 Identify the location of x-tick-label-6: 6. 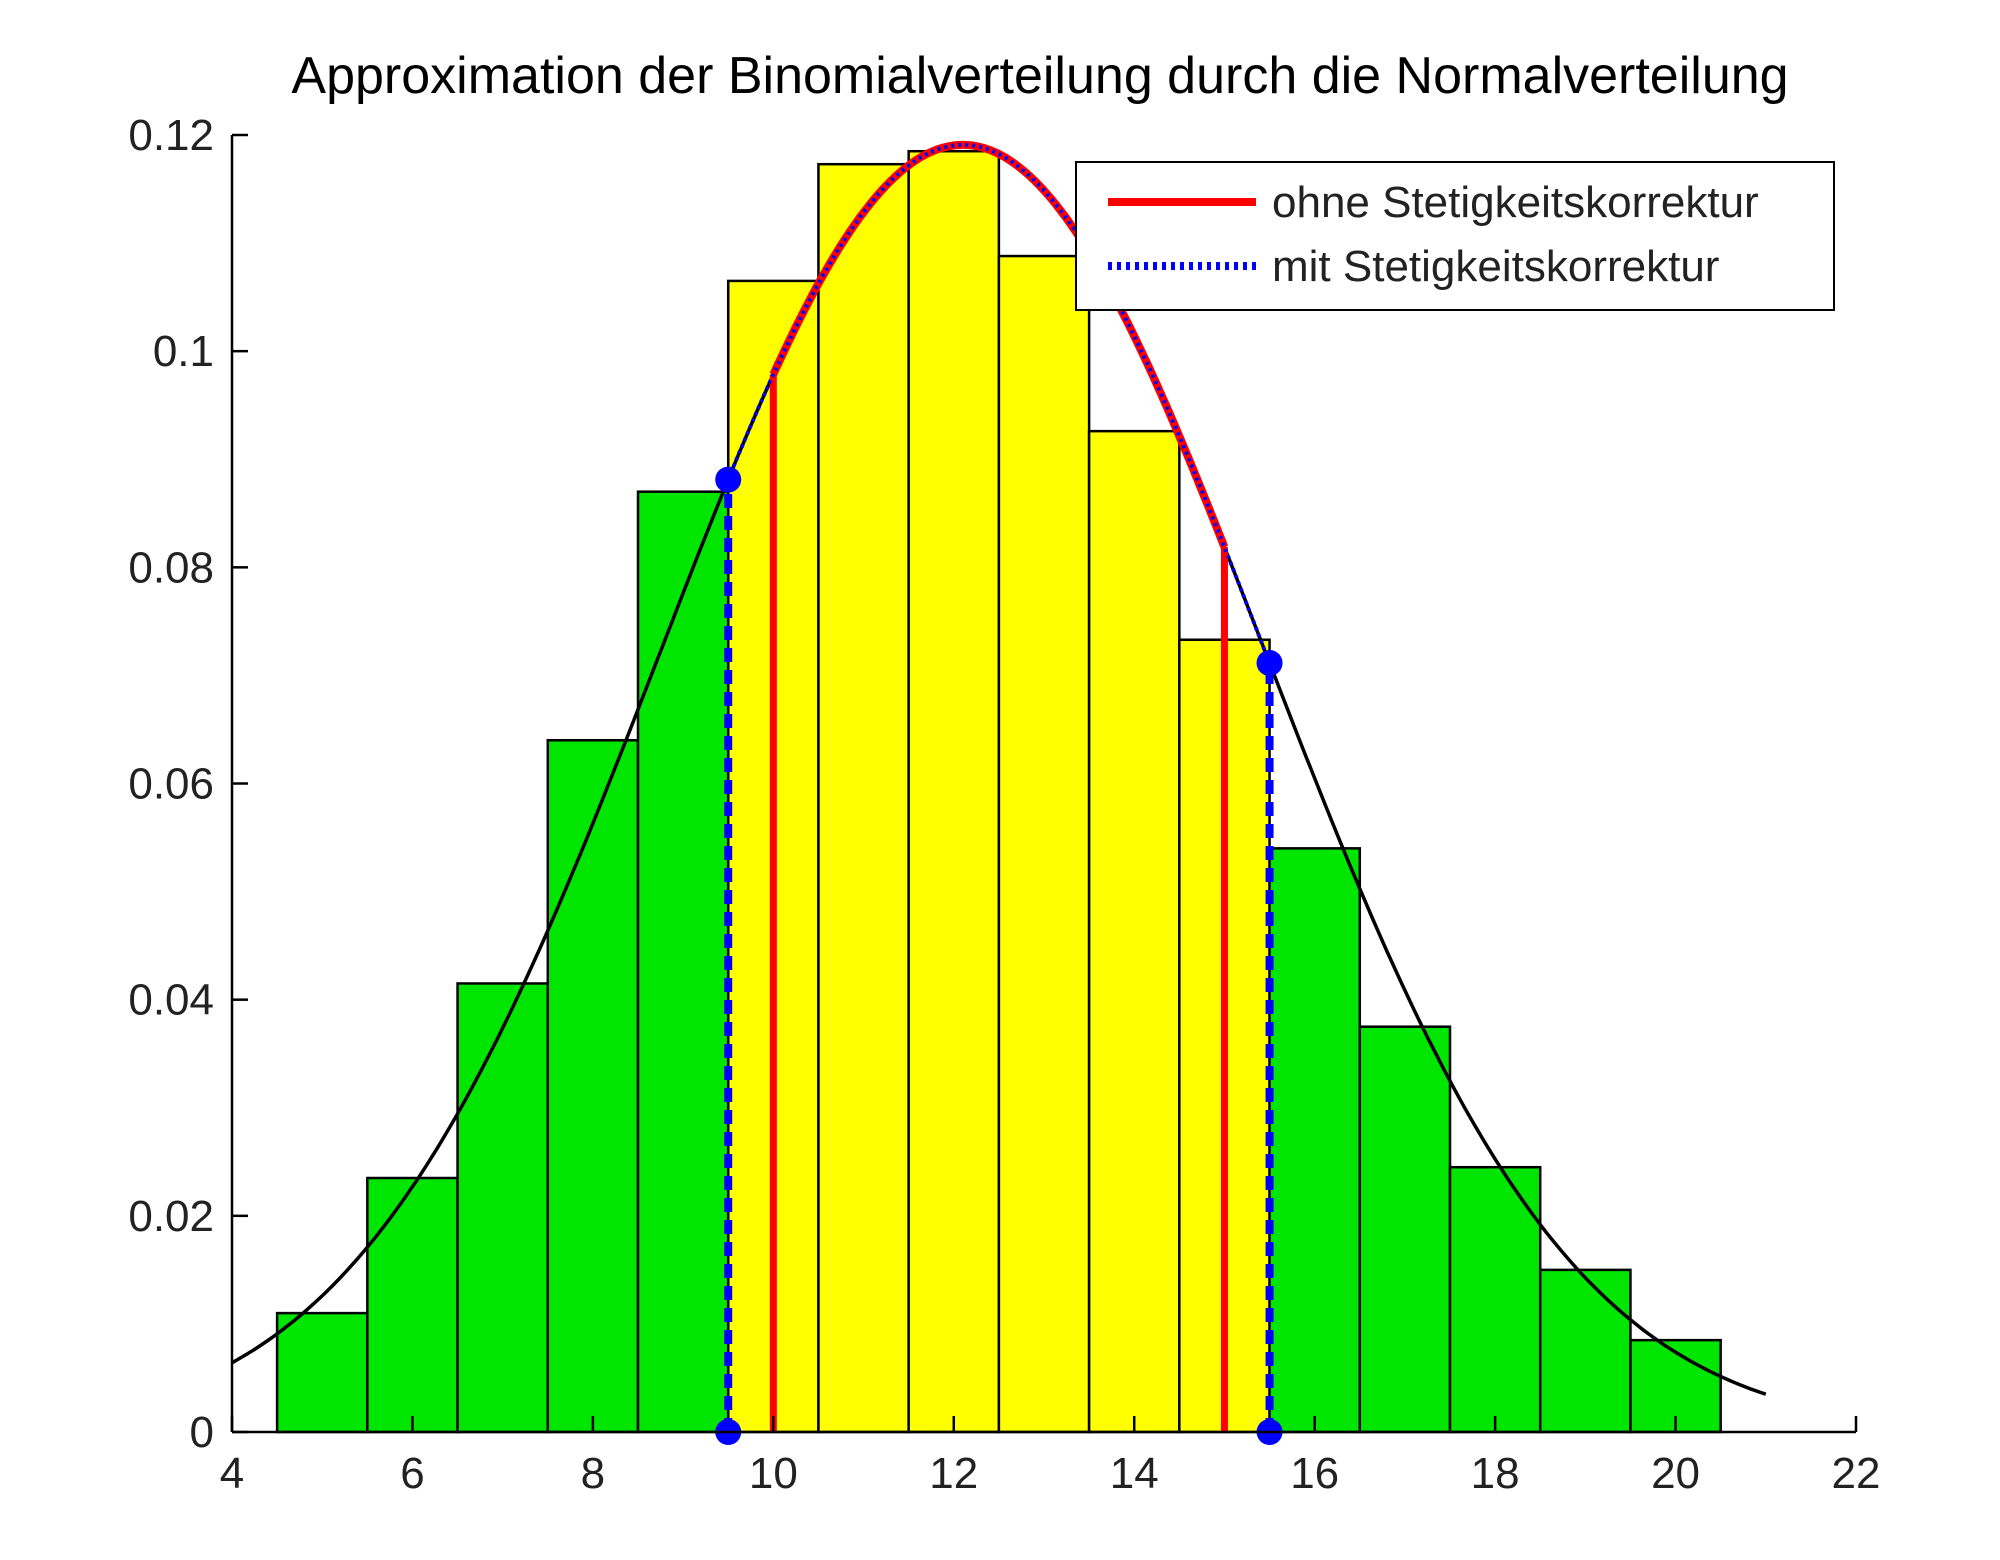
(412, 1473).